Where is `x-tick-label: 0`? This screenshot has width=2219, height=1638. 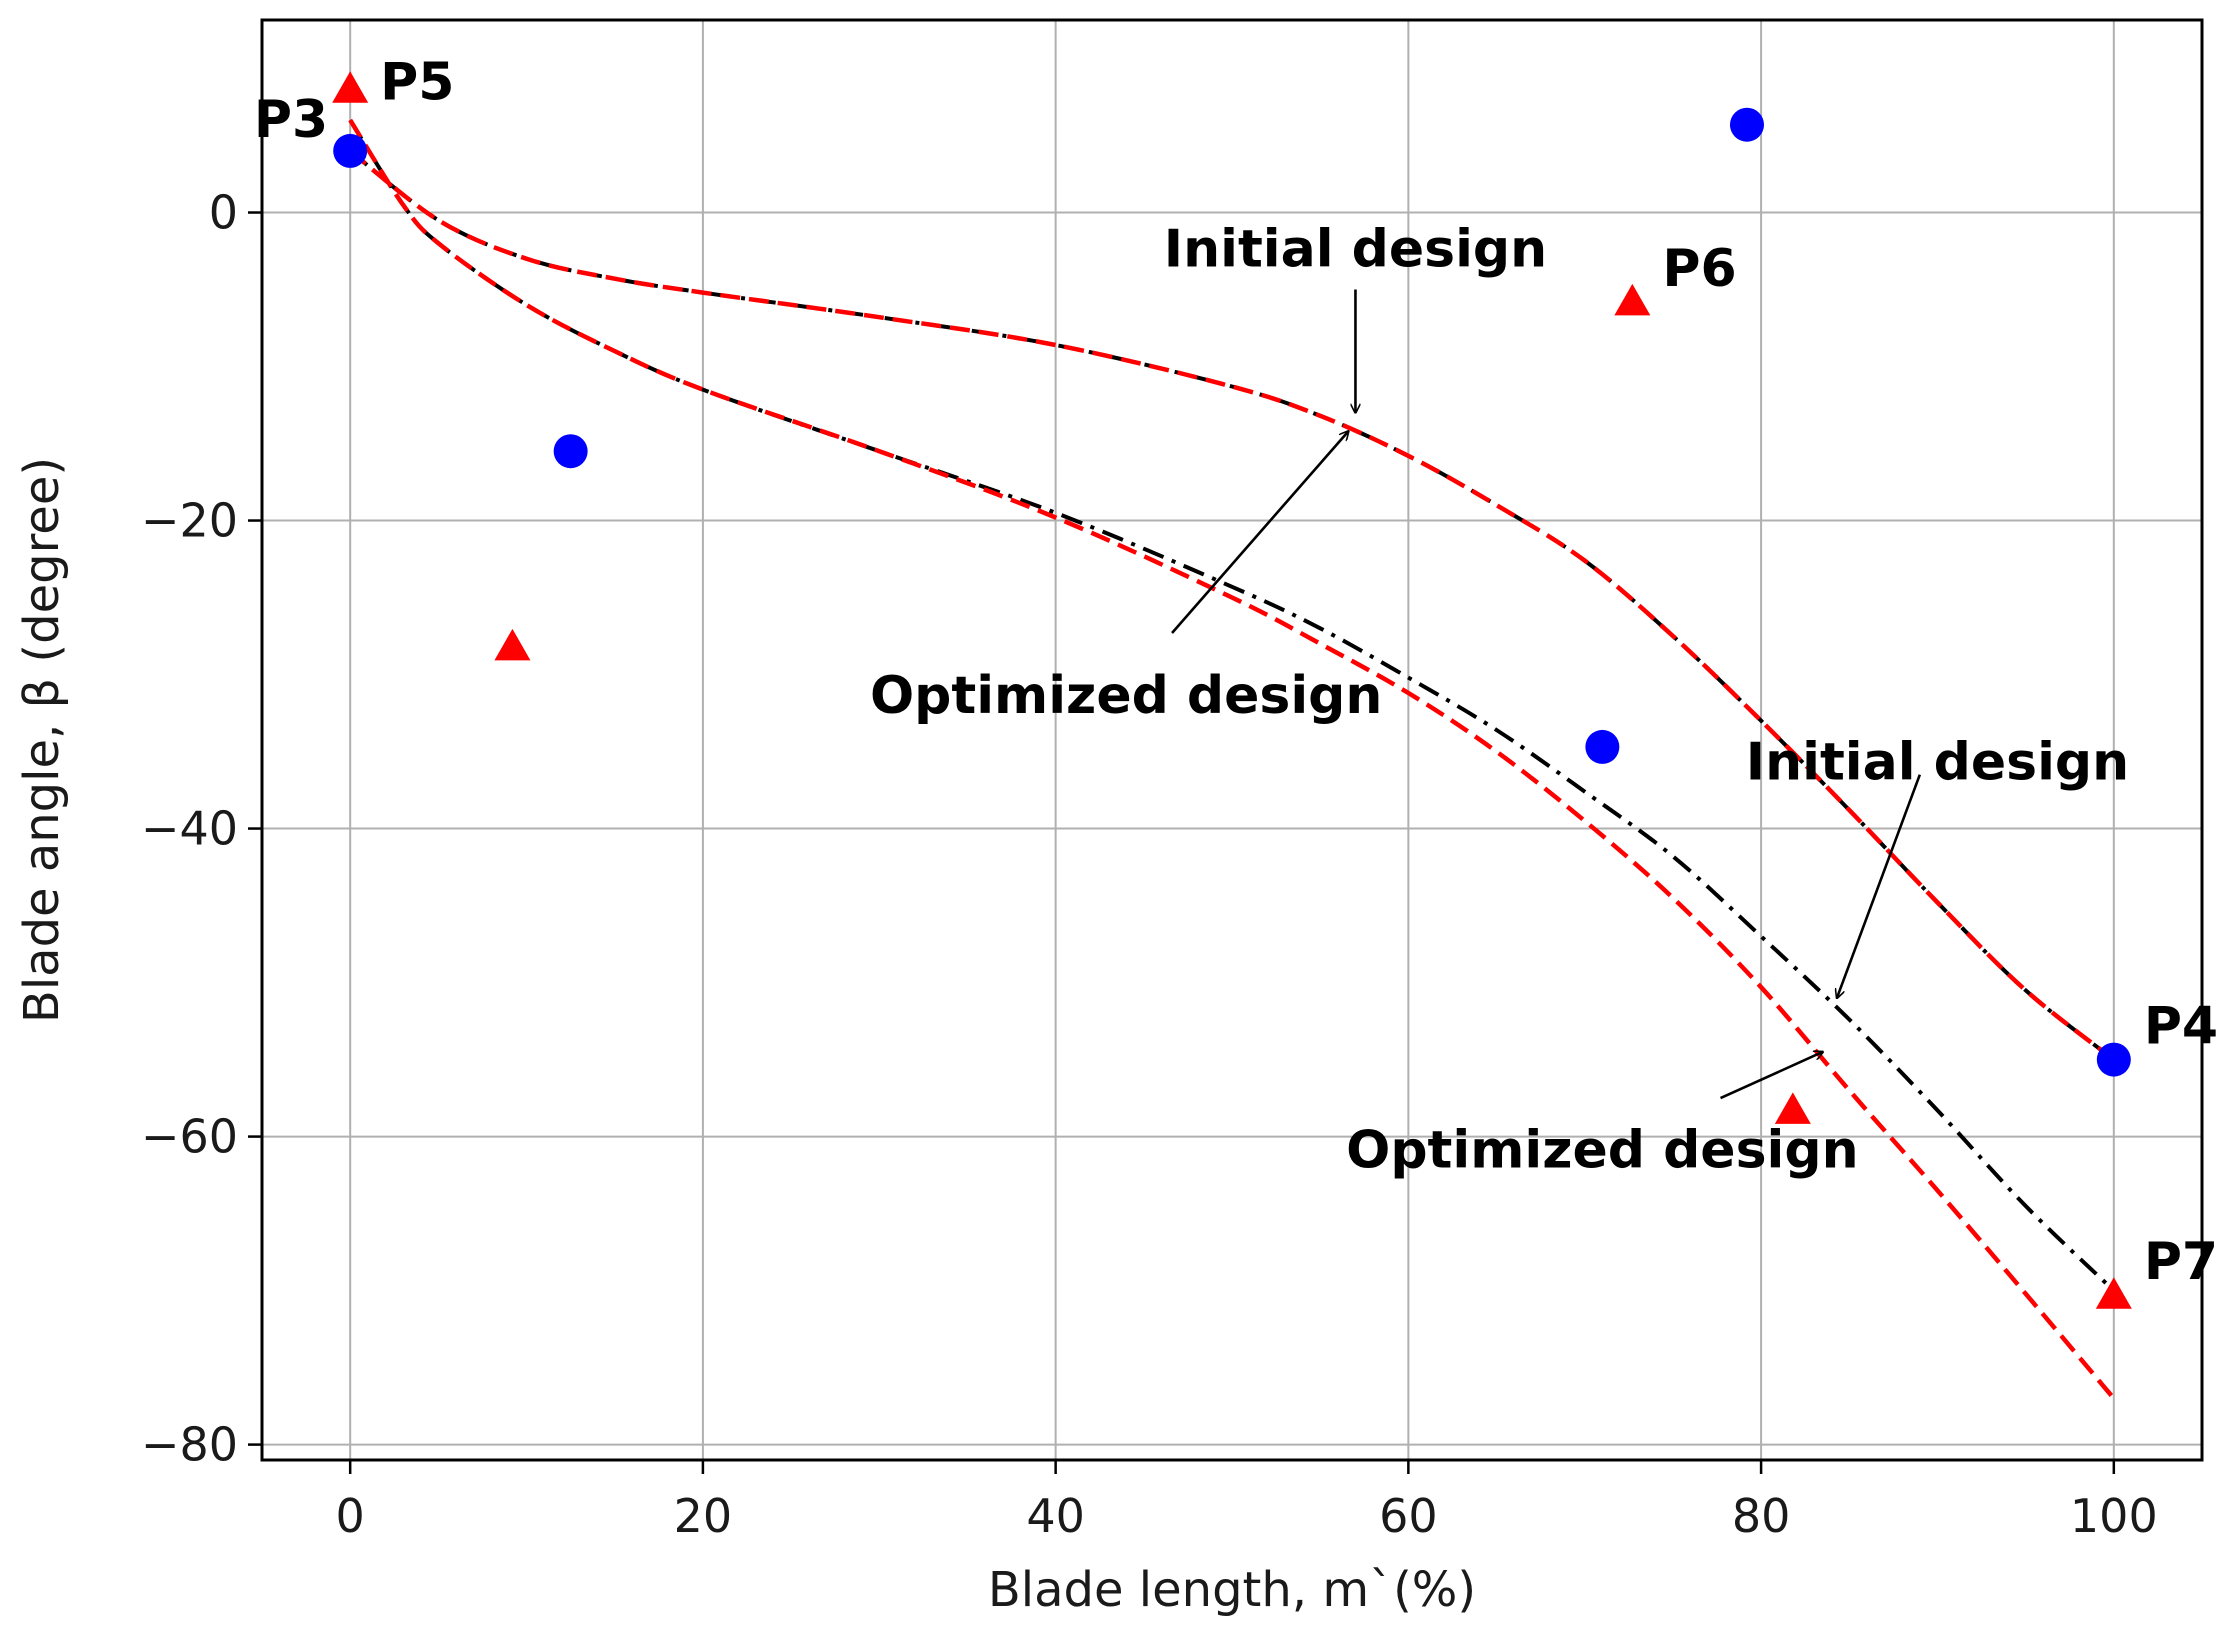
x-tick-label: 0 is located at coordinates (350, 1516).